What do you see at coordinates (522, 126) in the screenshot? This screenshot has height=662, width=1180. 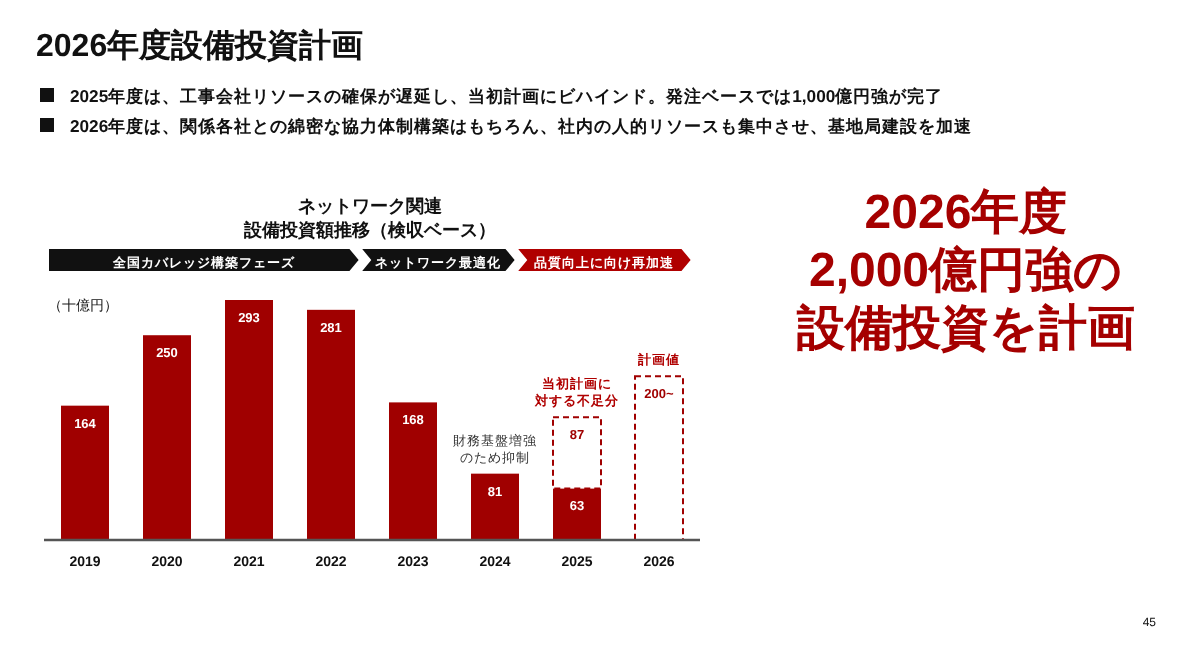 I see `text: 2026年度は、関係各社との綿密な協力体制構築はもちろん、社内の人的リソースも集中させ、基地局建設を加速` at bounding box center [522, 126].